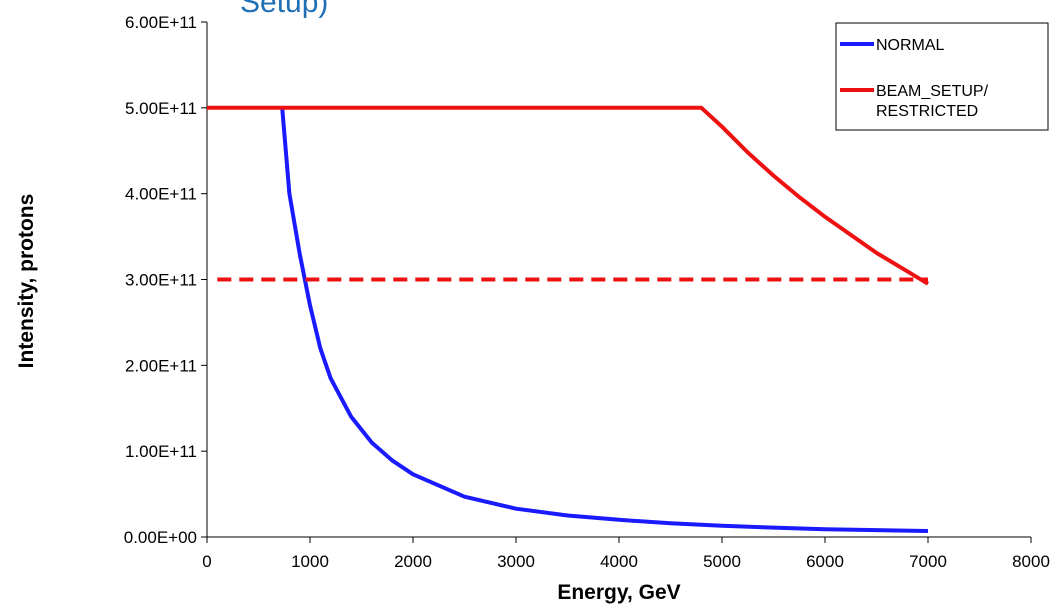 This screenshot has height=609, width=1063. I want to click on y-tick-label: 6.00E+11, so click(161, 22).